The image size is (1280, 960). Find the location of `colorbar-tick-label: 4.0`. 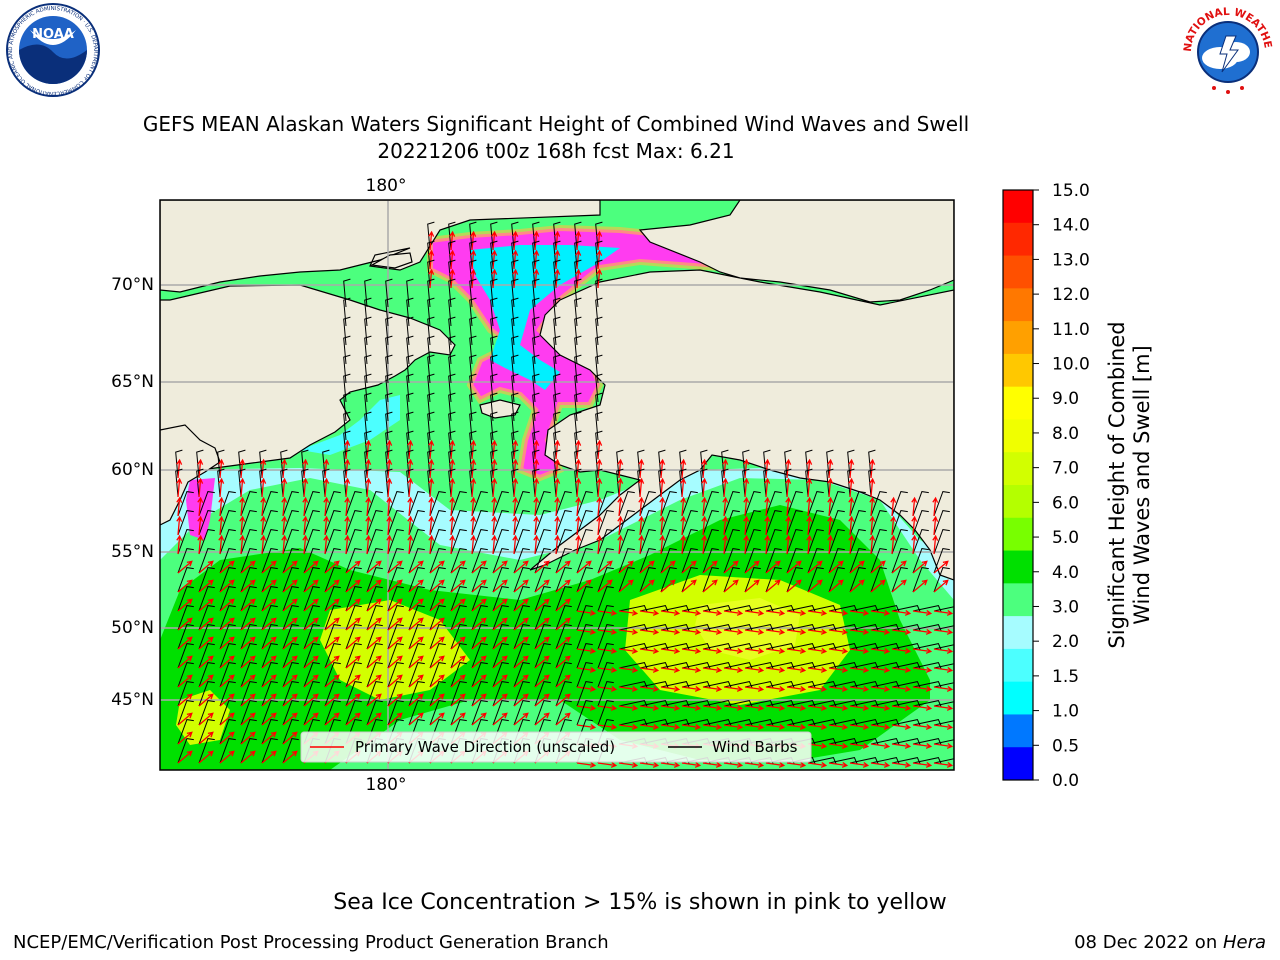

colorbar-tick-label: 4.0 is located at coordinates (1065, 573).